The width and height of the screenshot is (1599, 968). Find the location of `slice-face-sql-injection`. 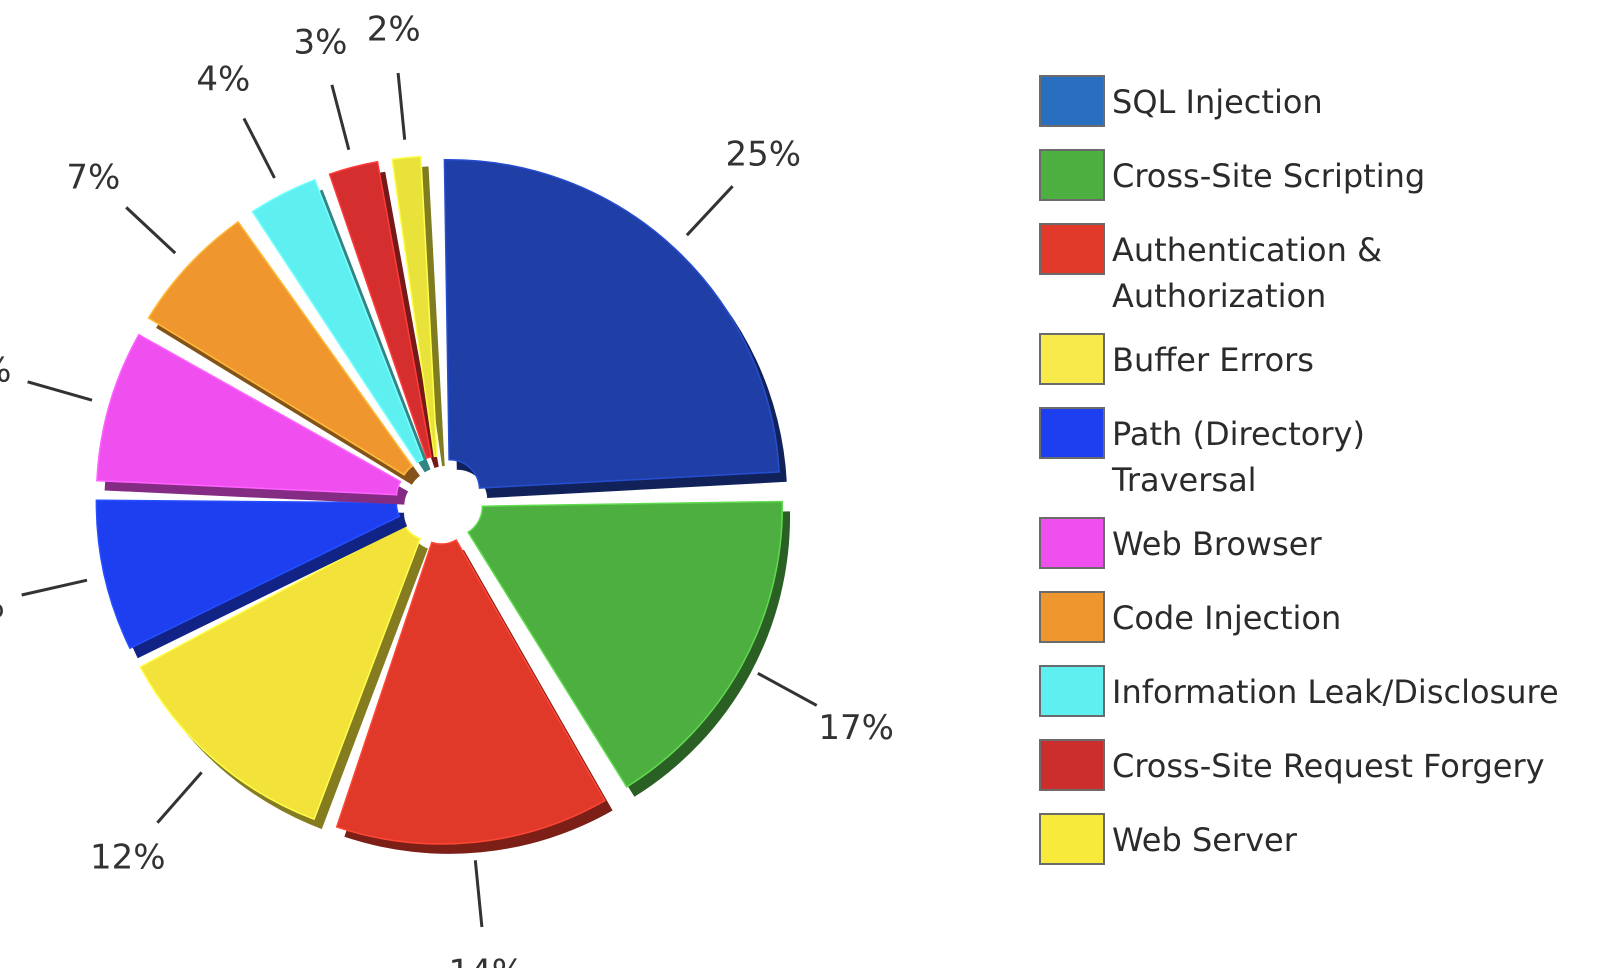

slice-face-sql-injection is located at coordinates (611, 324).